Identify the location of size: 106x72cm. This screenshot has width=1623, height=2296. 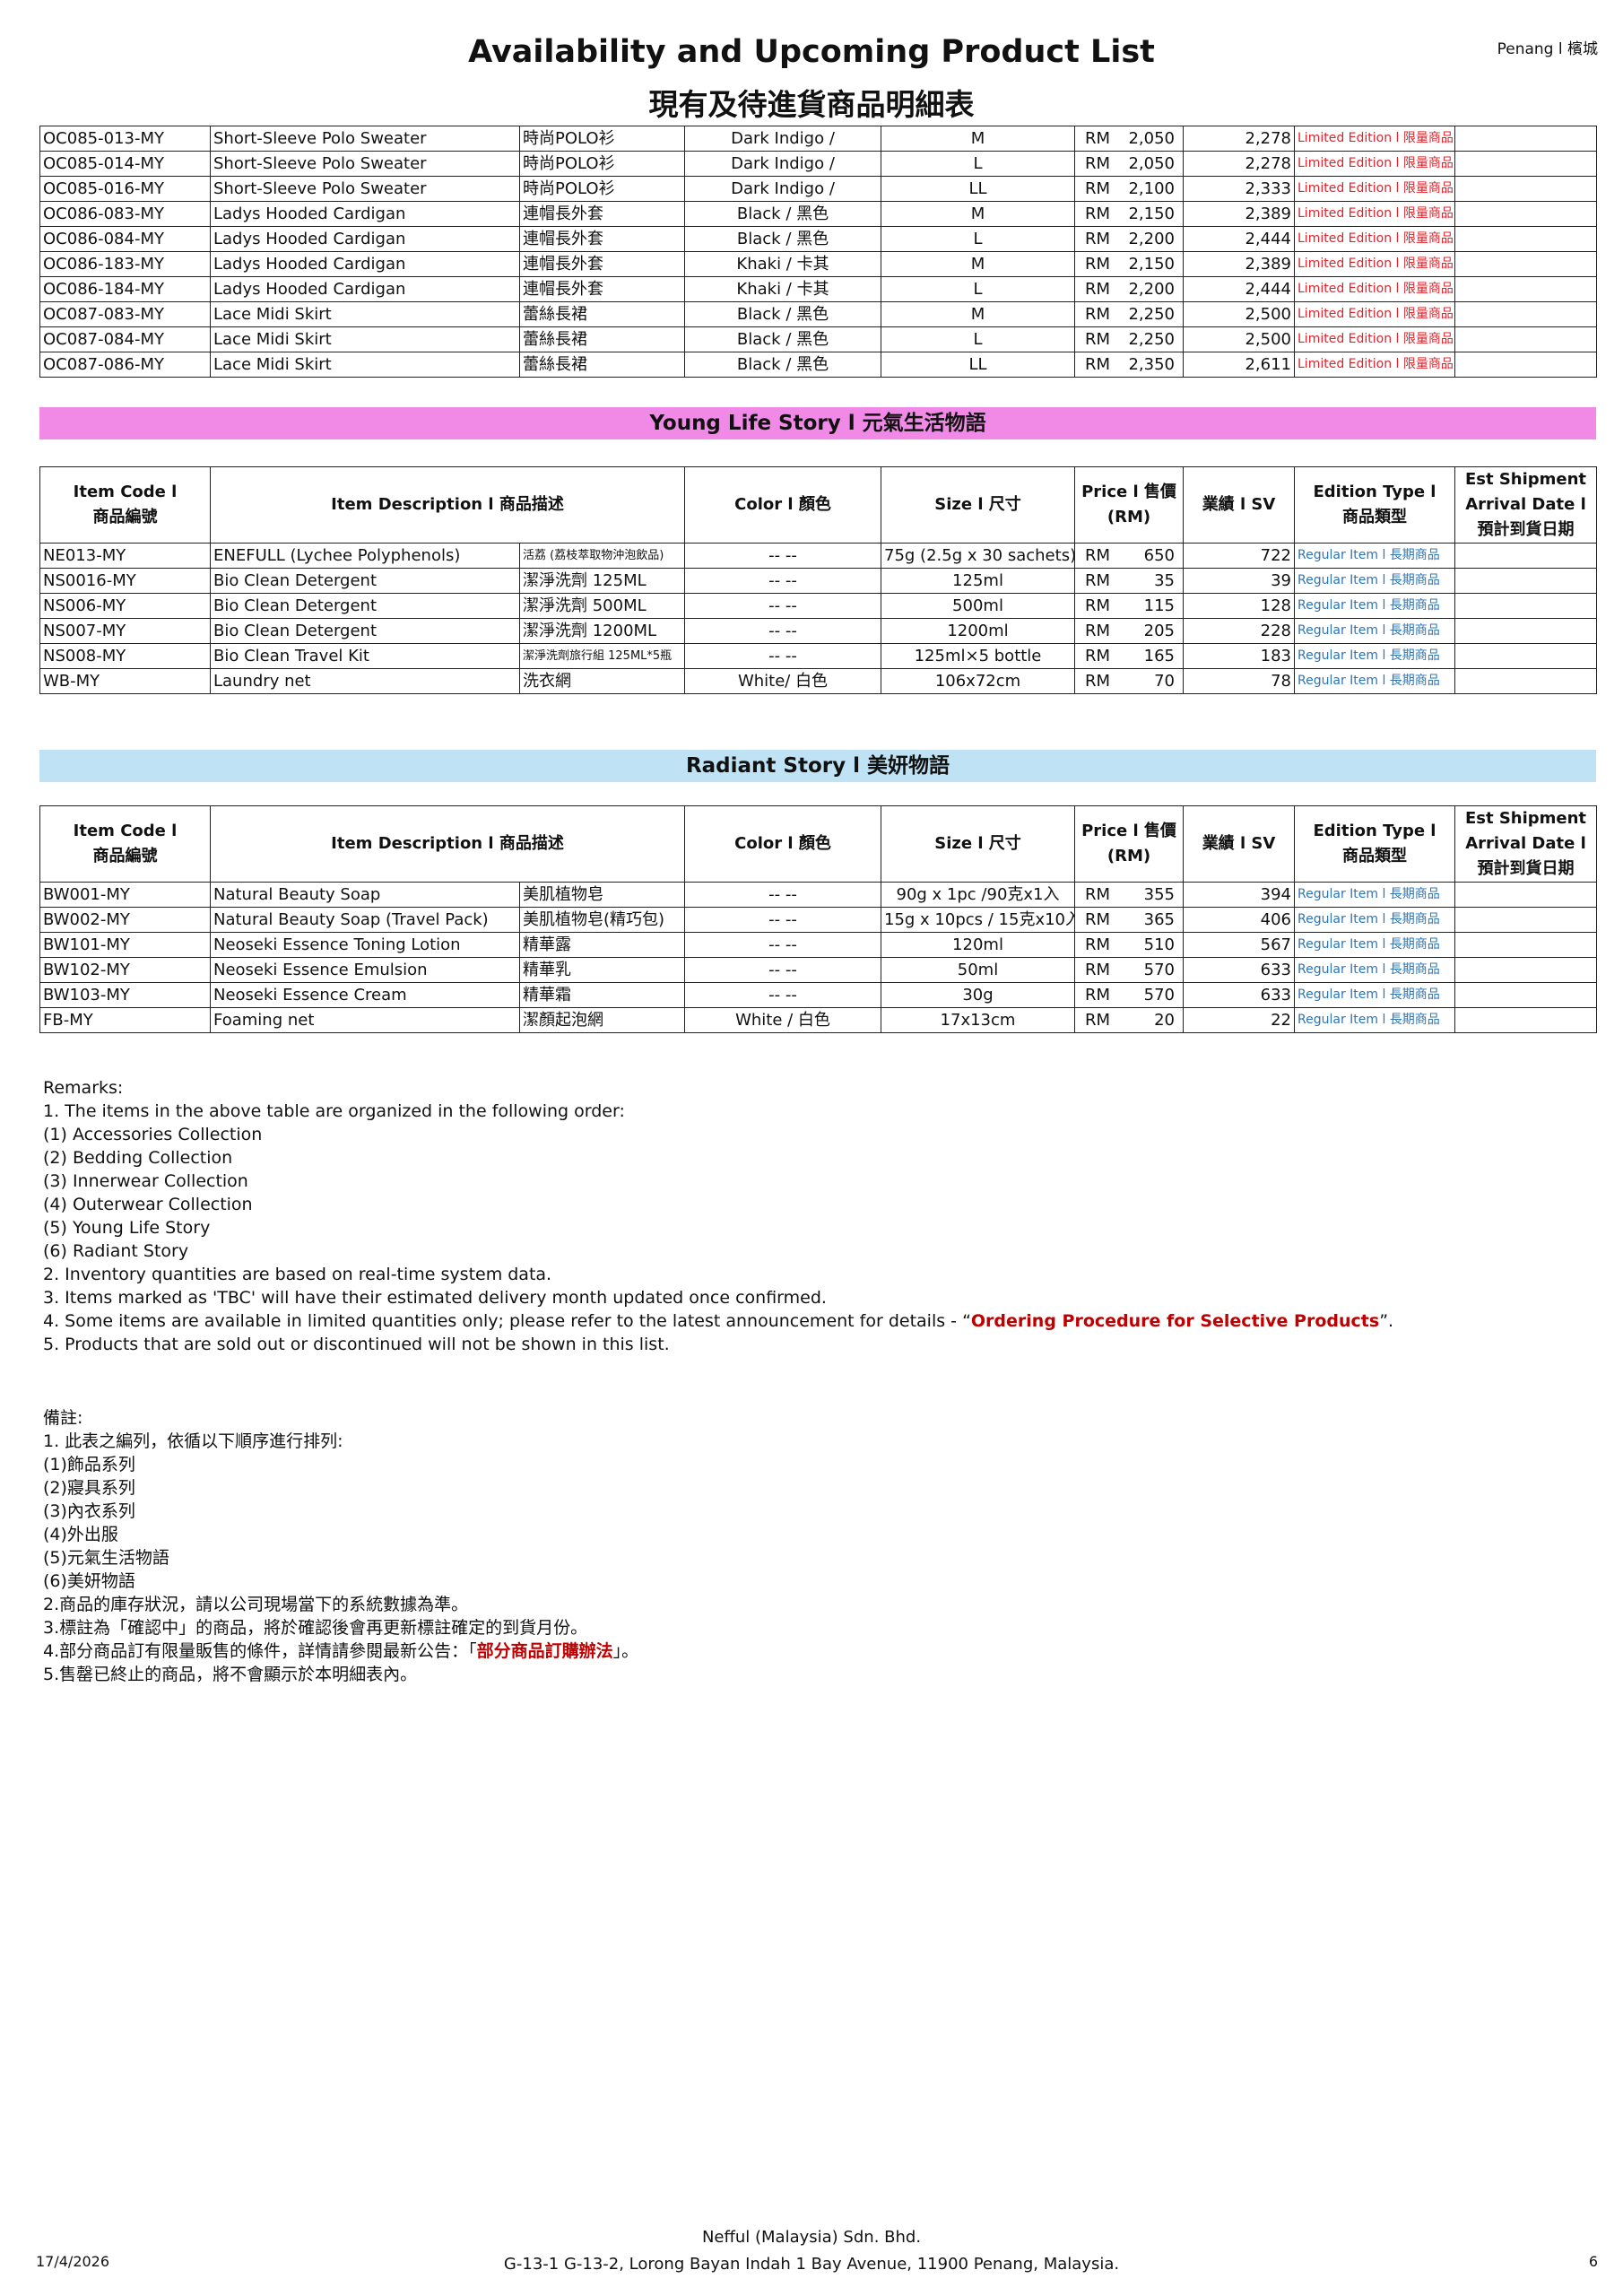
(978, 681).